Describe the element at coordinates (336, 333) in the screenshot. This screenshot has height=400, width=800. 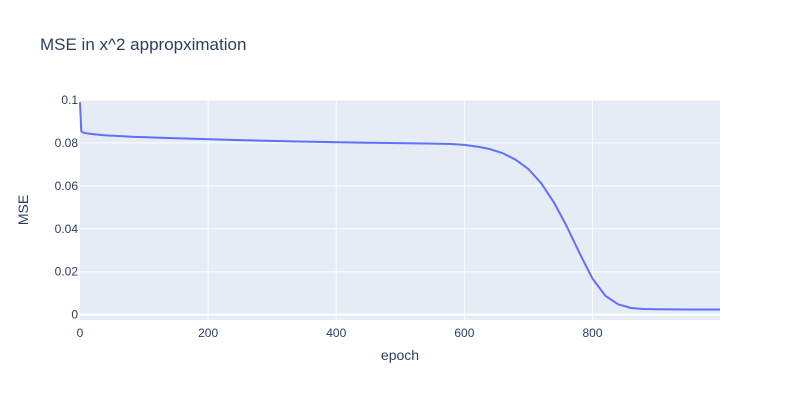
I see `x-tick-label: 400` at that location.